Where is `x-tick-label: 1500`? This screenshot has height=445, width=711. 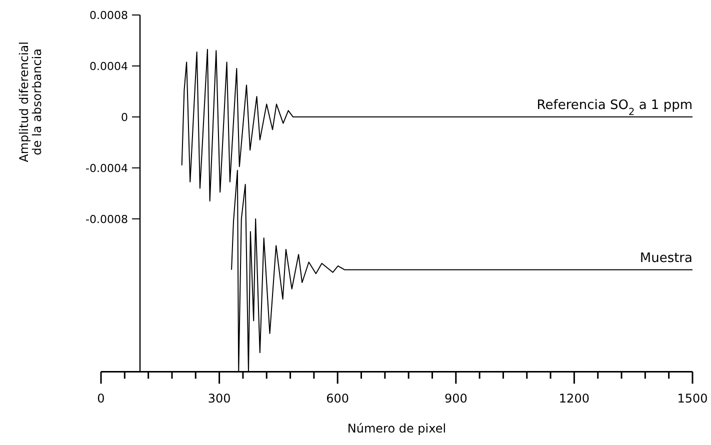 x-tick-label: 1500 is located at coordinates (692, 399).